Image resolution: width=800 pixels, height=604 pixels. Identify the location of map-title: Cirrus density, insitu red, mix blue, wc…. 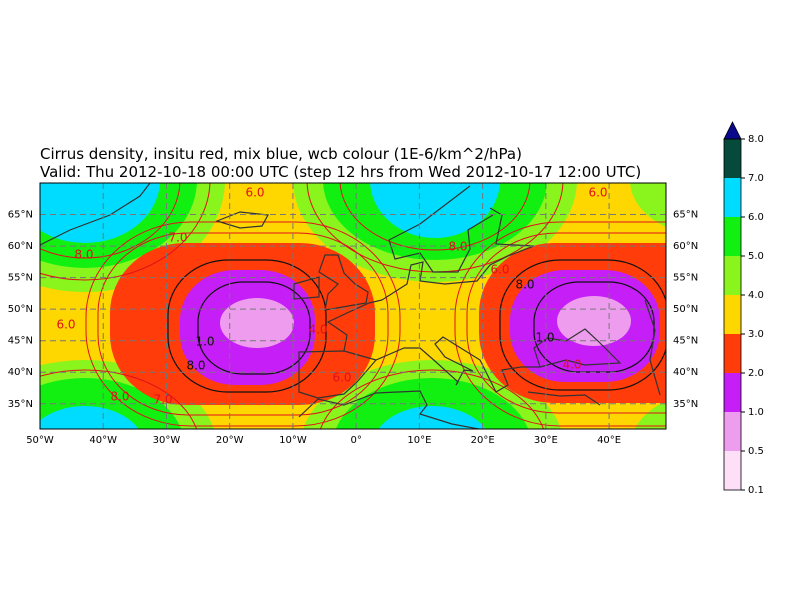
(281, 154).